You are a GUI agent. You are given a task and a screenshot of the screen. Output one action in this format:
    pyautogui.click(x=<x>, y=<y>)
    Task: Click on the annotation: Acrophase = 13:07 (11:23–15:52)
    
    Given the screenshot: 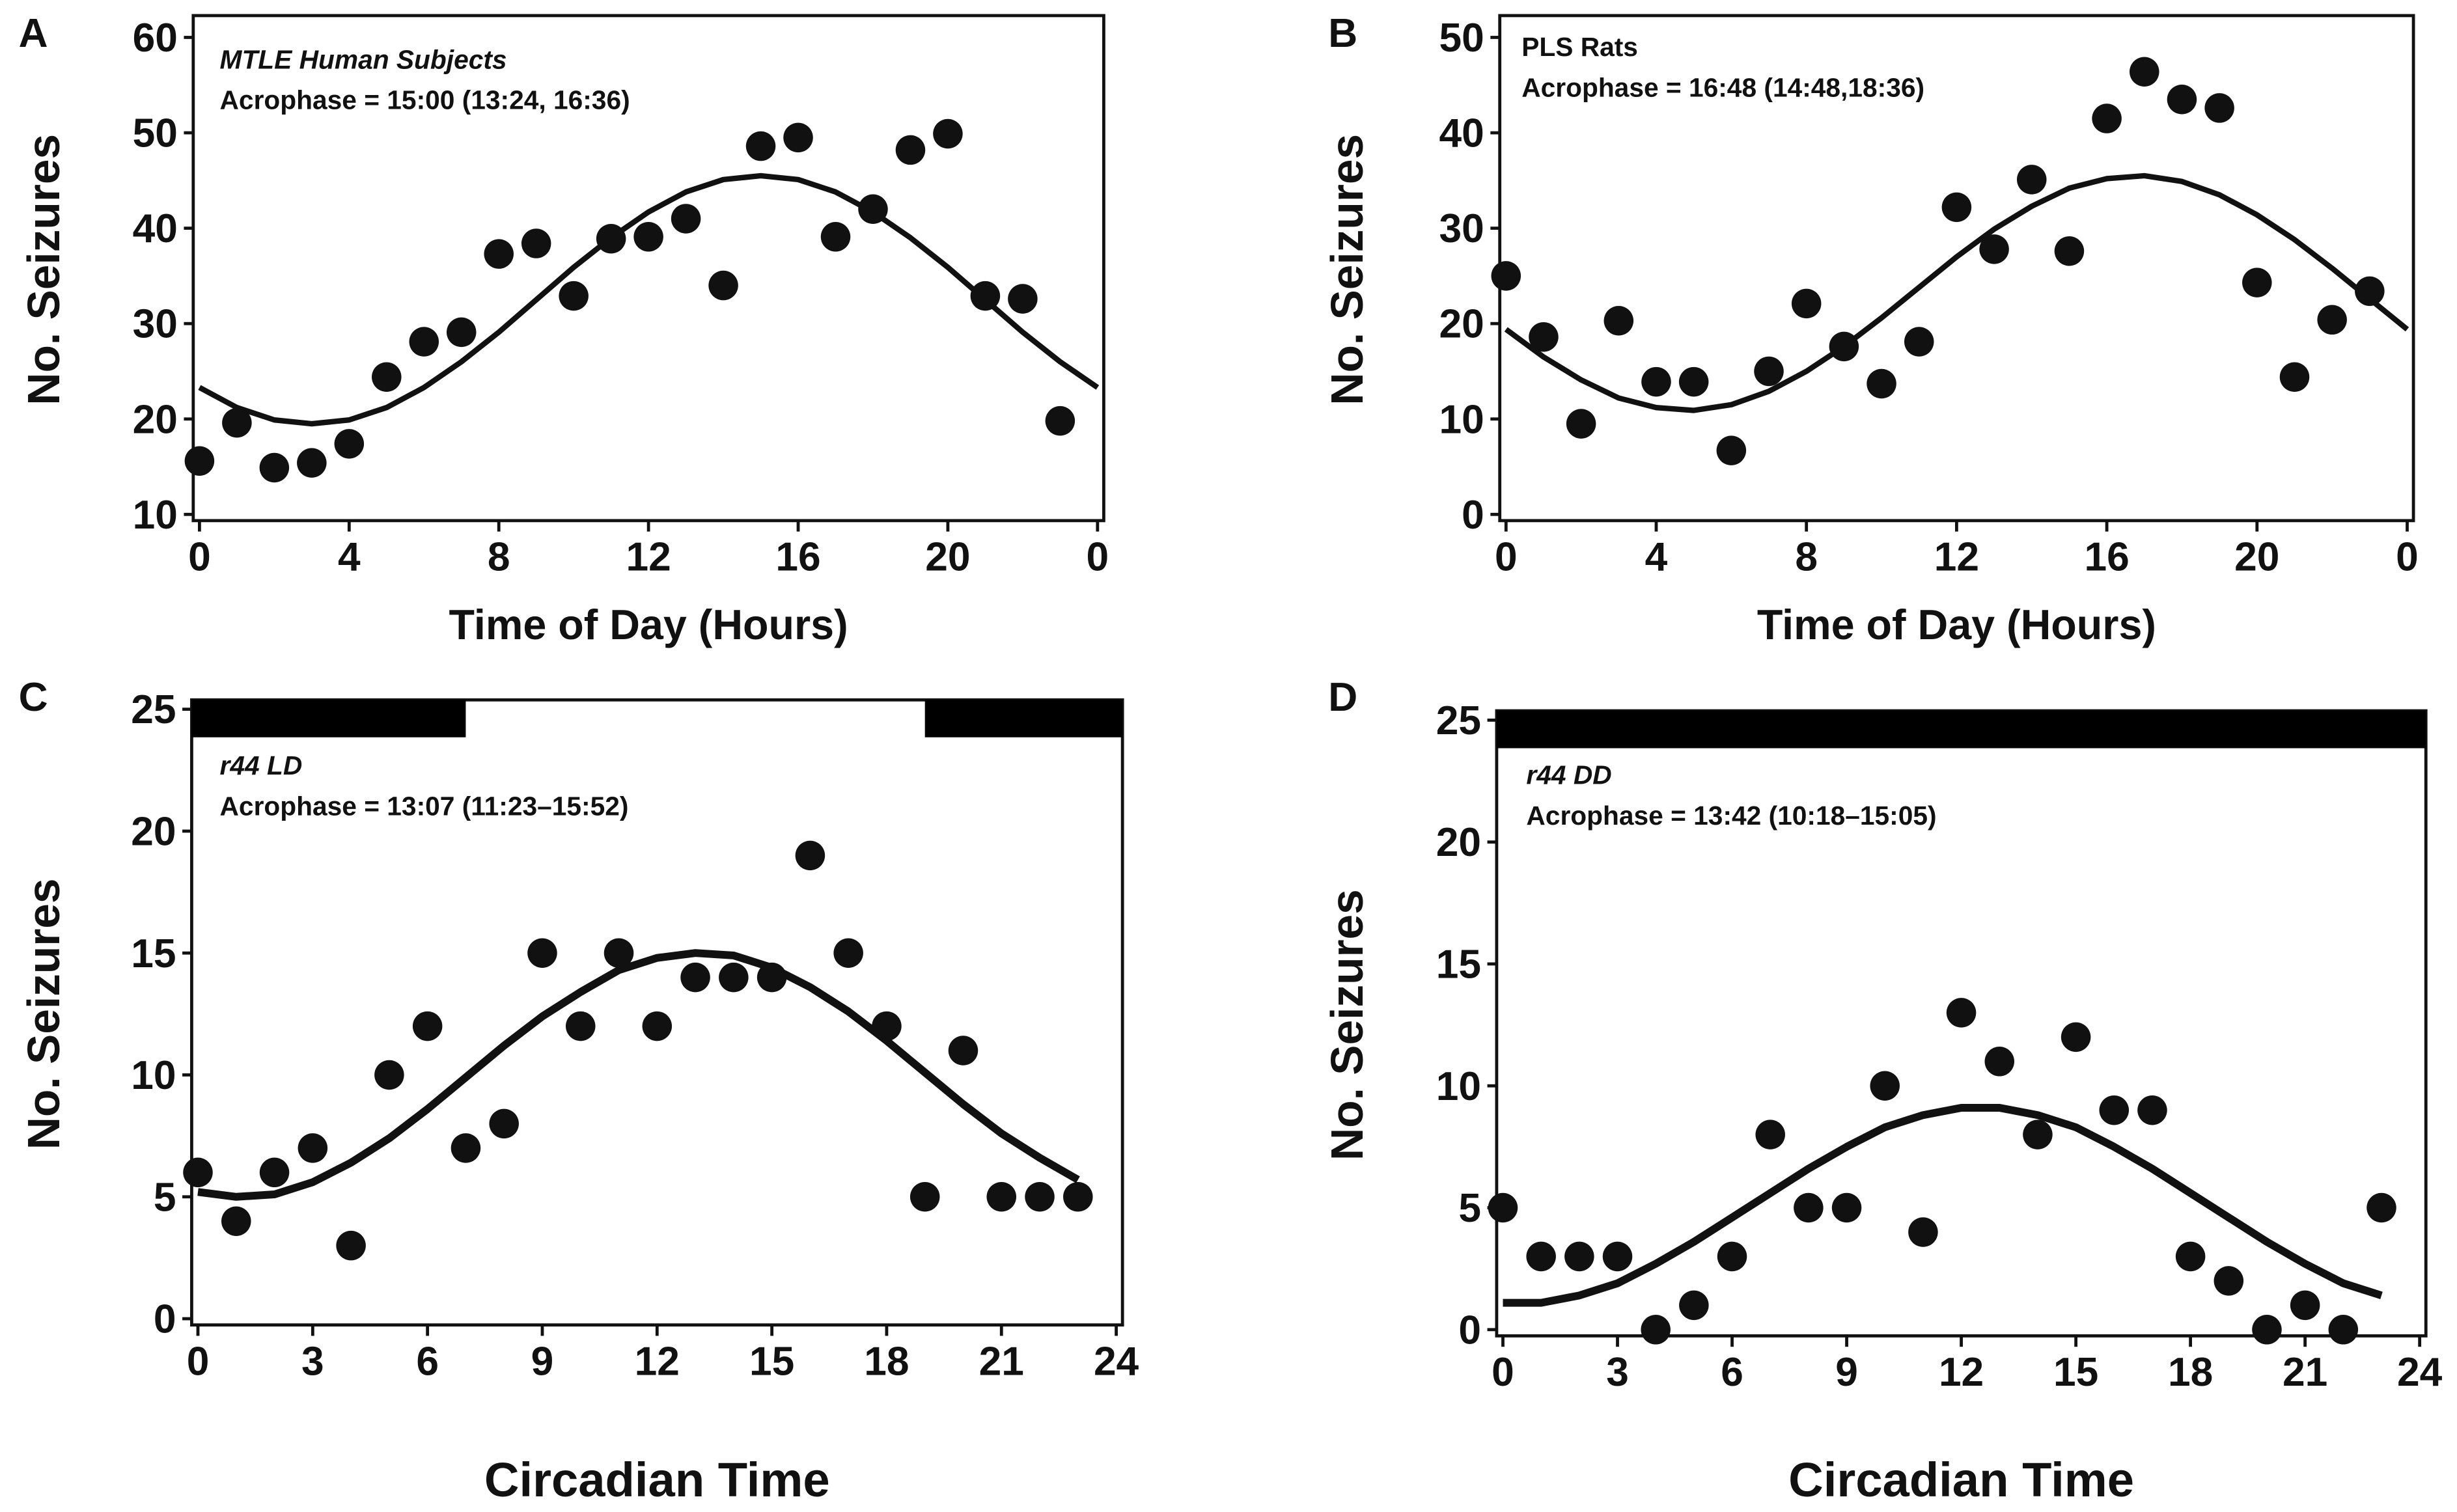 What is the action you would take?
    pyautogui.click(x=425, y=806)
    